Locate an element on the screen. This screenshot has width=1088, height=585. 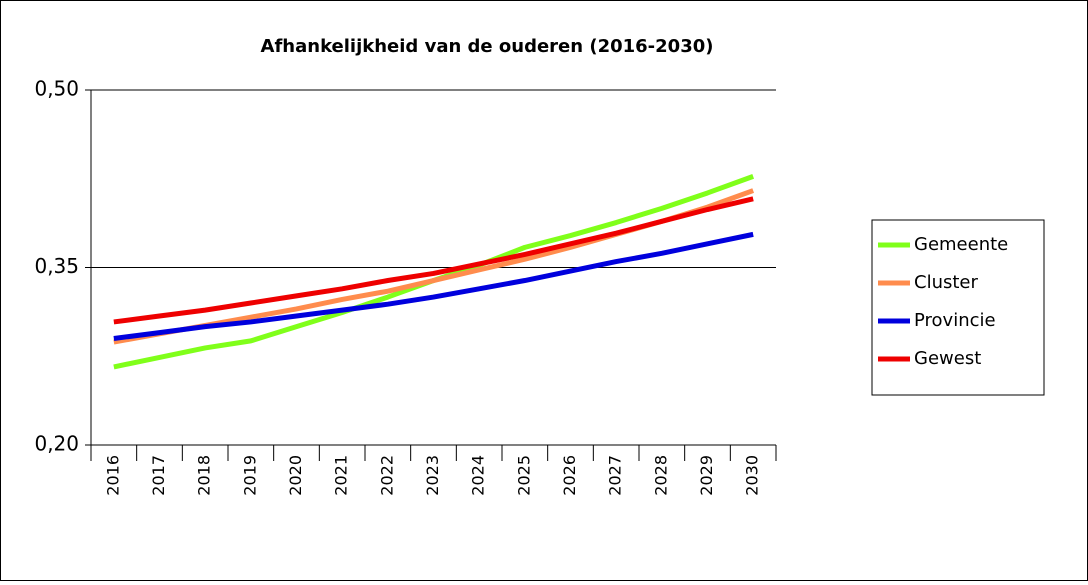
x-tick-label: 2025 is located at coordinates (523, 475).